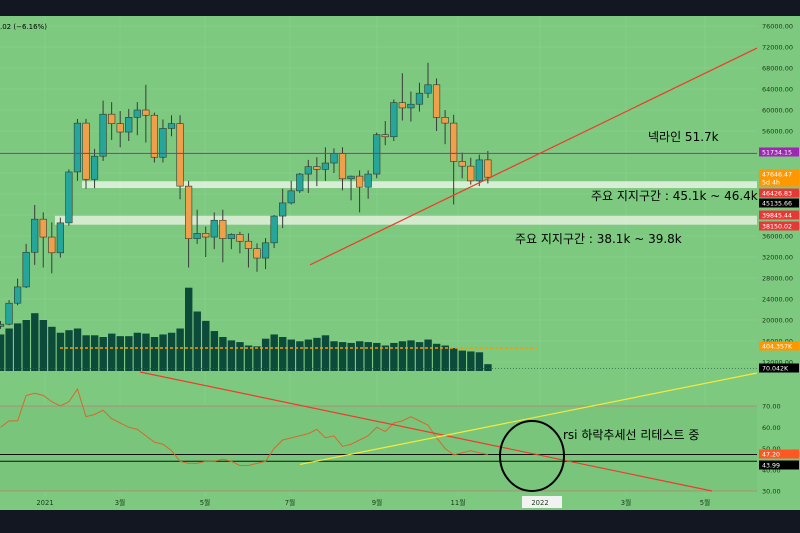 This screenshot has width=800, height=533. I want to click on time-tick-label: 2022, so click(539, 503).